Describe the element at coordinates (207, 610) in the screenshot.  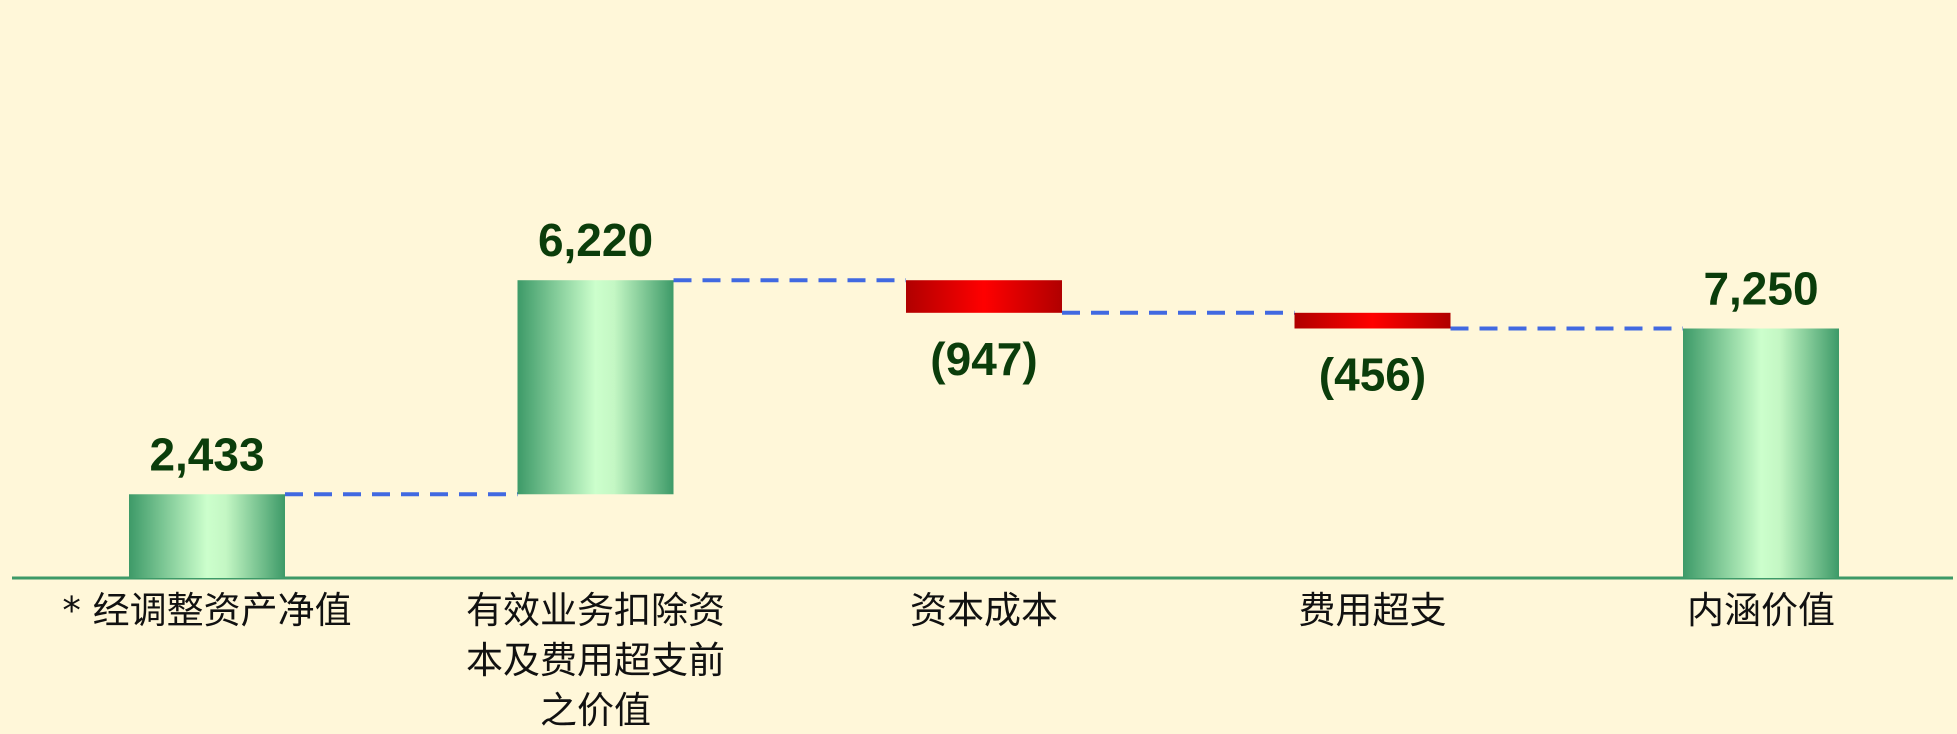
I see `category-label: * 经调整资产净值` at that location.